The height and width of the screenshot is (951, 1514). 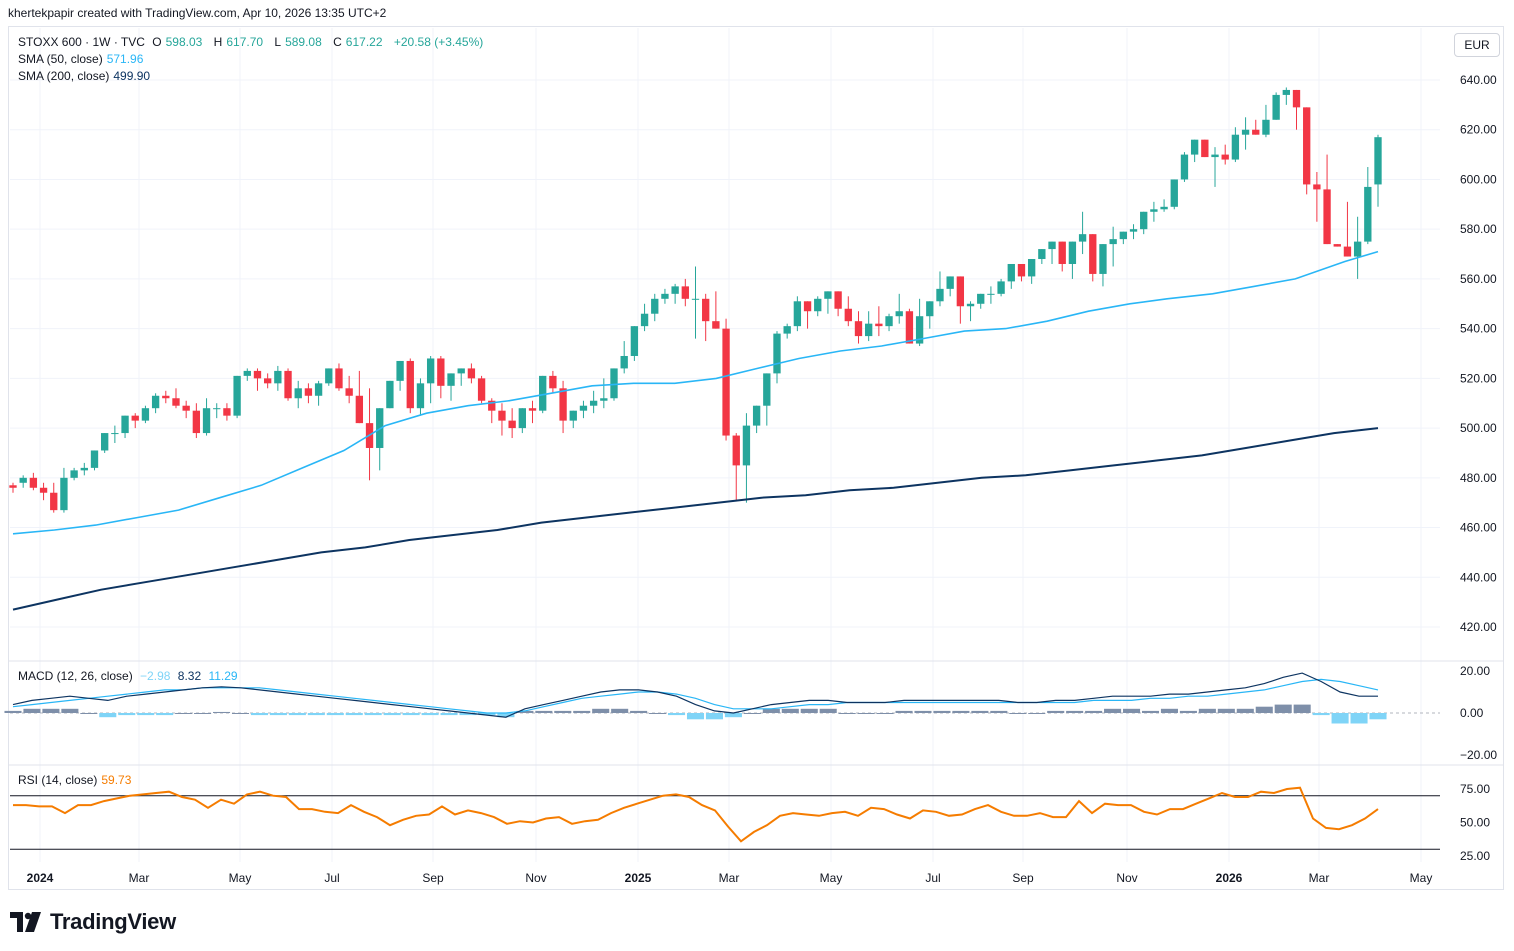 I want to click on sma200-legend: SMA (200, close) 499.90, so click(x=84, y=76).